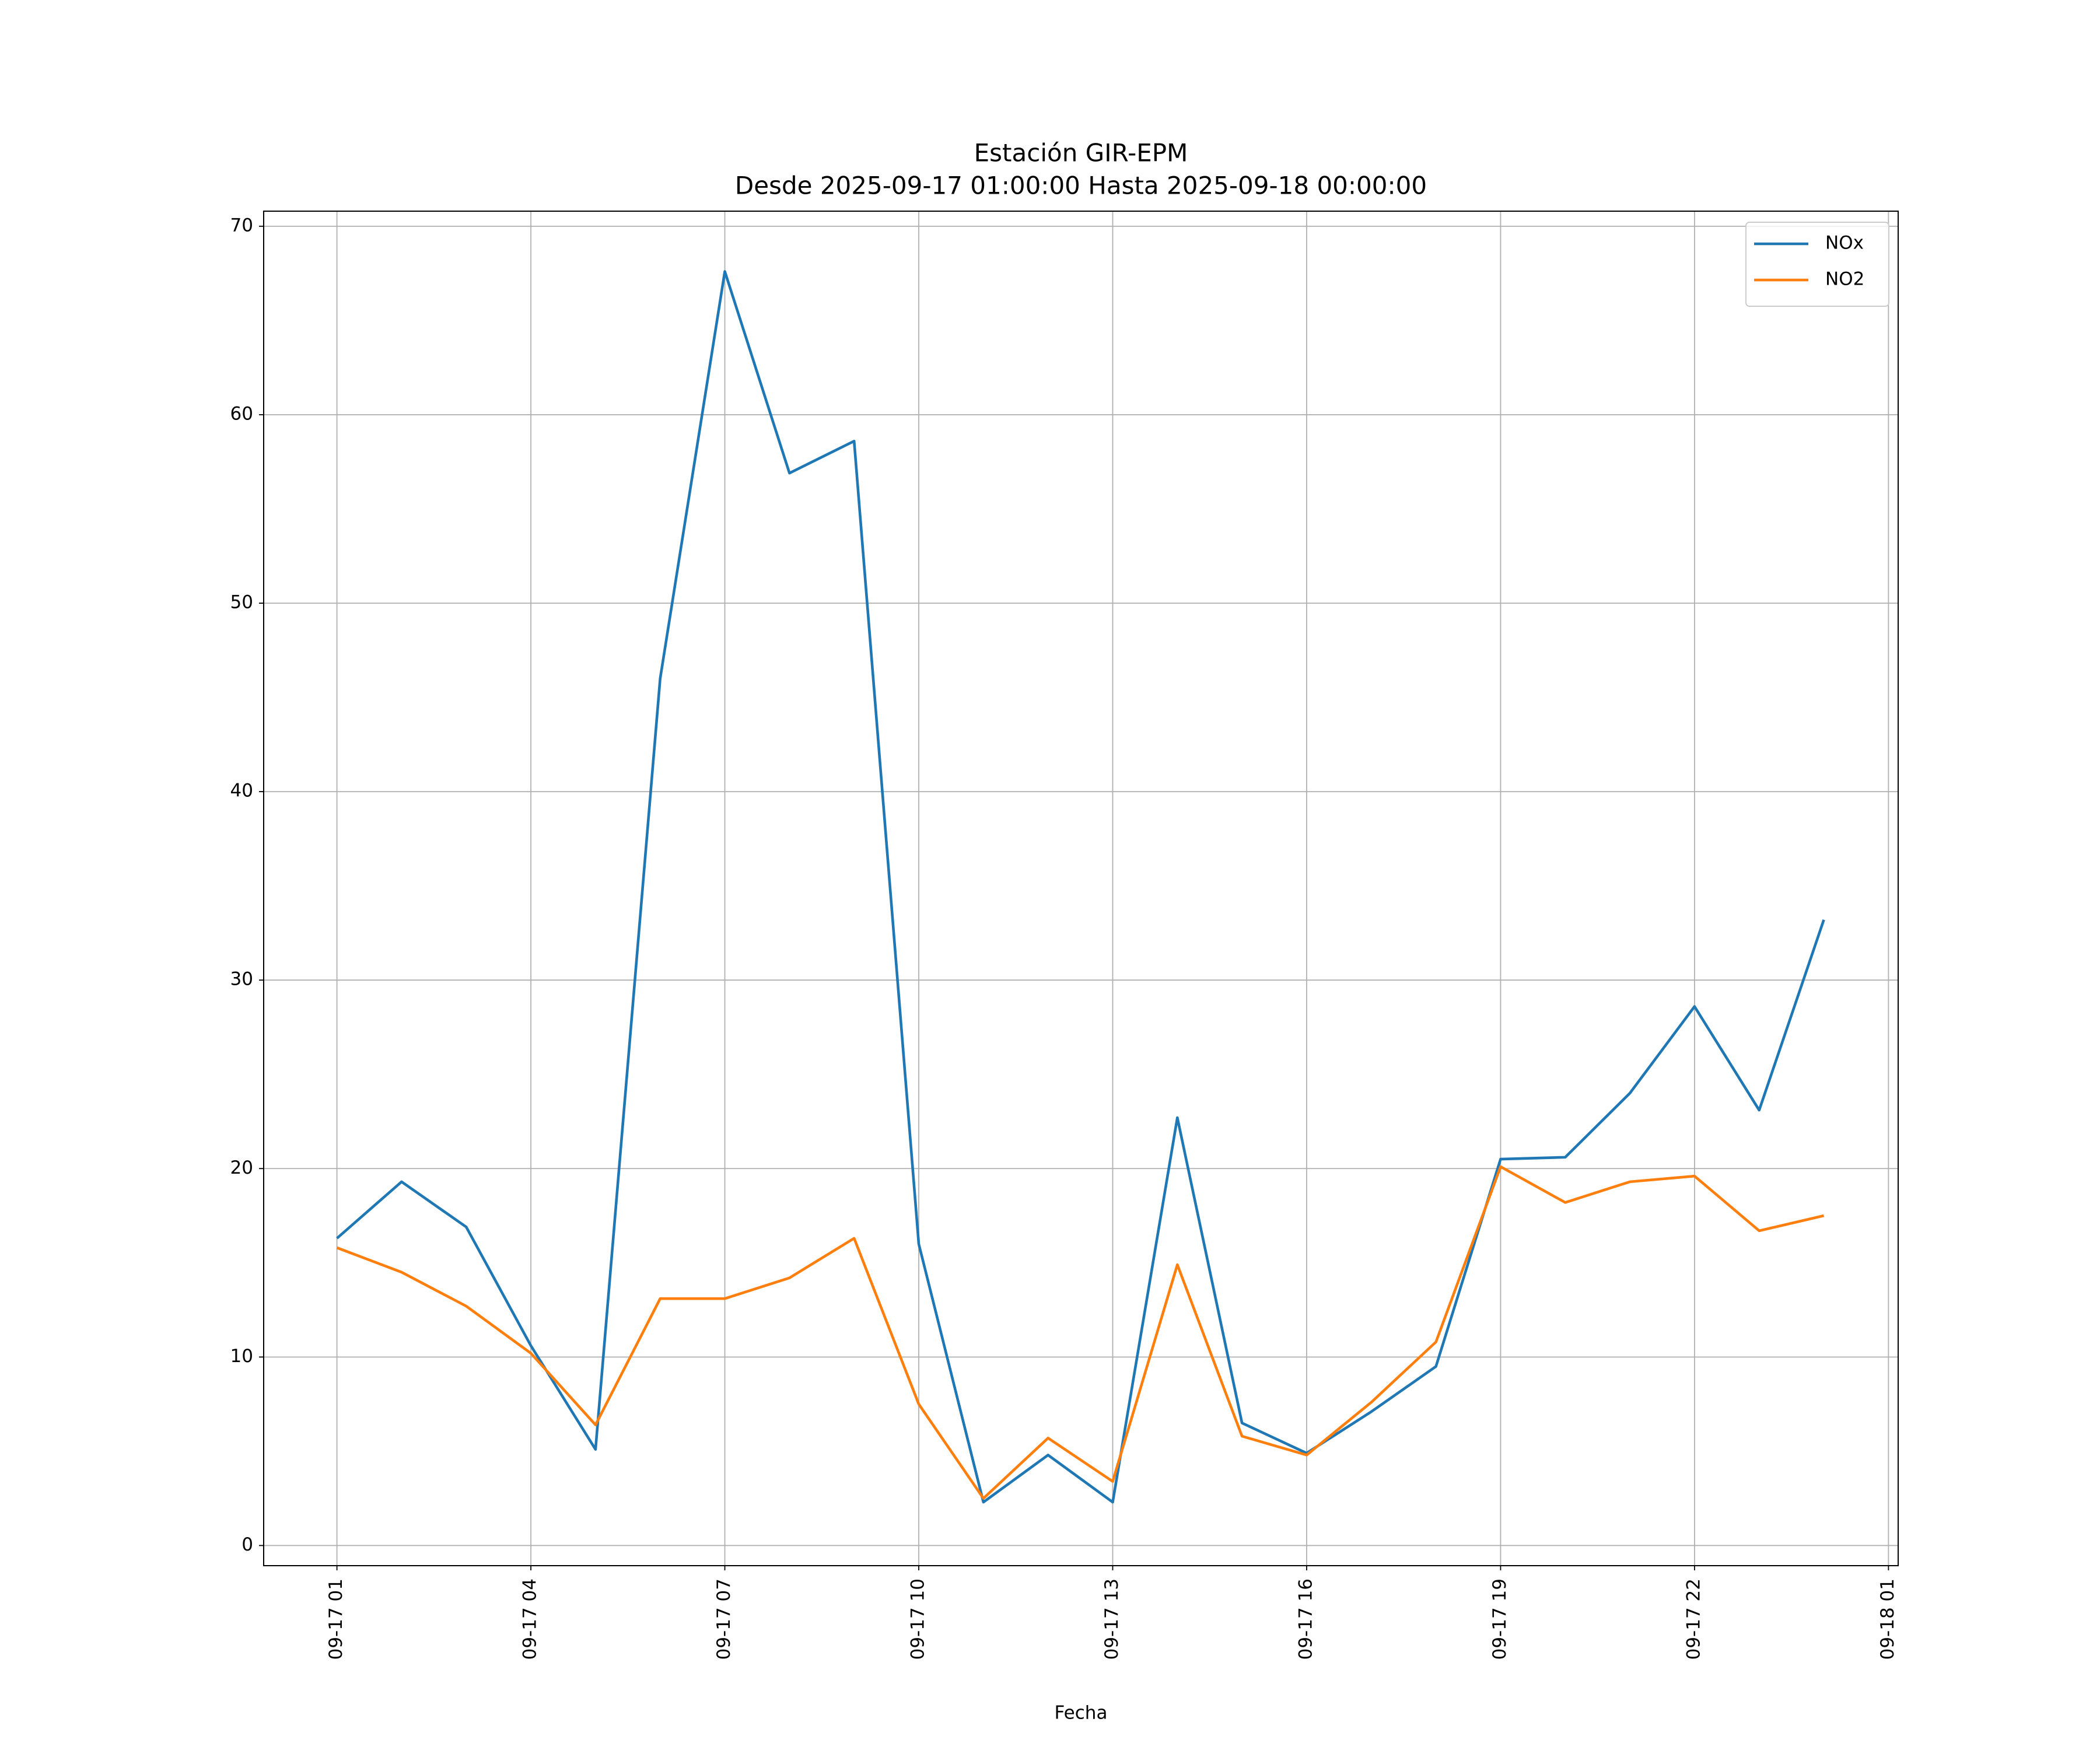  Describe the element at coordinates (1081, 153) in the screenshot. I see `chart-title: Estación GIR-EPM` at that location.